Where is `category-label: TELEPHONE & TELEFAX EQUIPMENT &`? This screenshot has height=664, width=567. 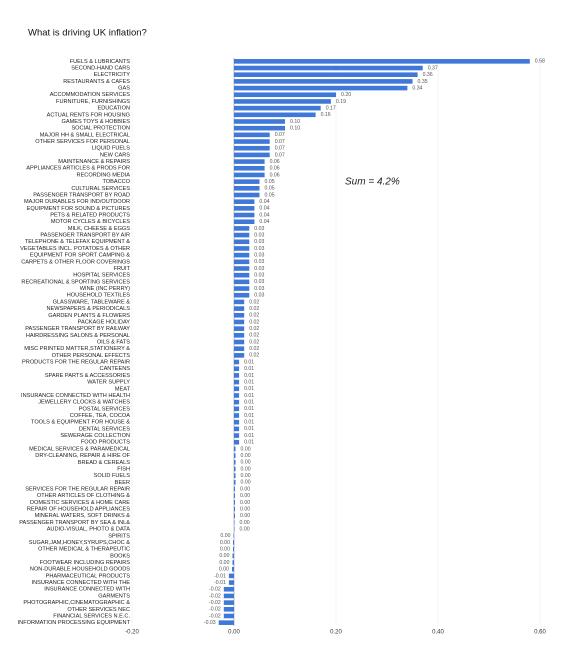
category-label: TELEPHONE & TELEFAX EQUIPMENT & is located at coordinates (77, 242).